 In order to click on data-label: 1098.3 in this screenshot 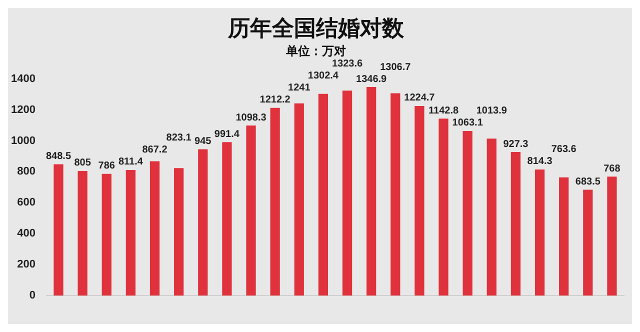, I will do `click(251, 118)`.